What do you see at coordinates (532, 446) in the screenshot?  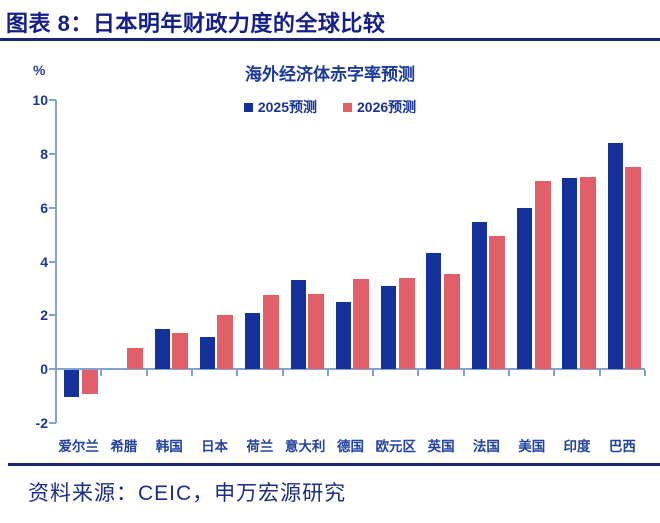 I see `x-axis-label-美国: 美国` at bounding box center [532, 446].